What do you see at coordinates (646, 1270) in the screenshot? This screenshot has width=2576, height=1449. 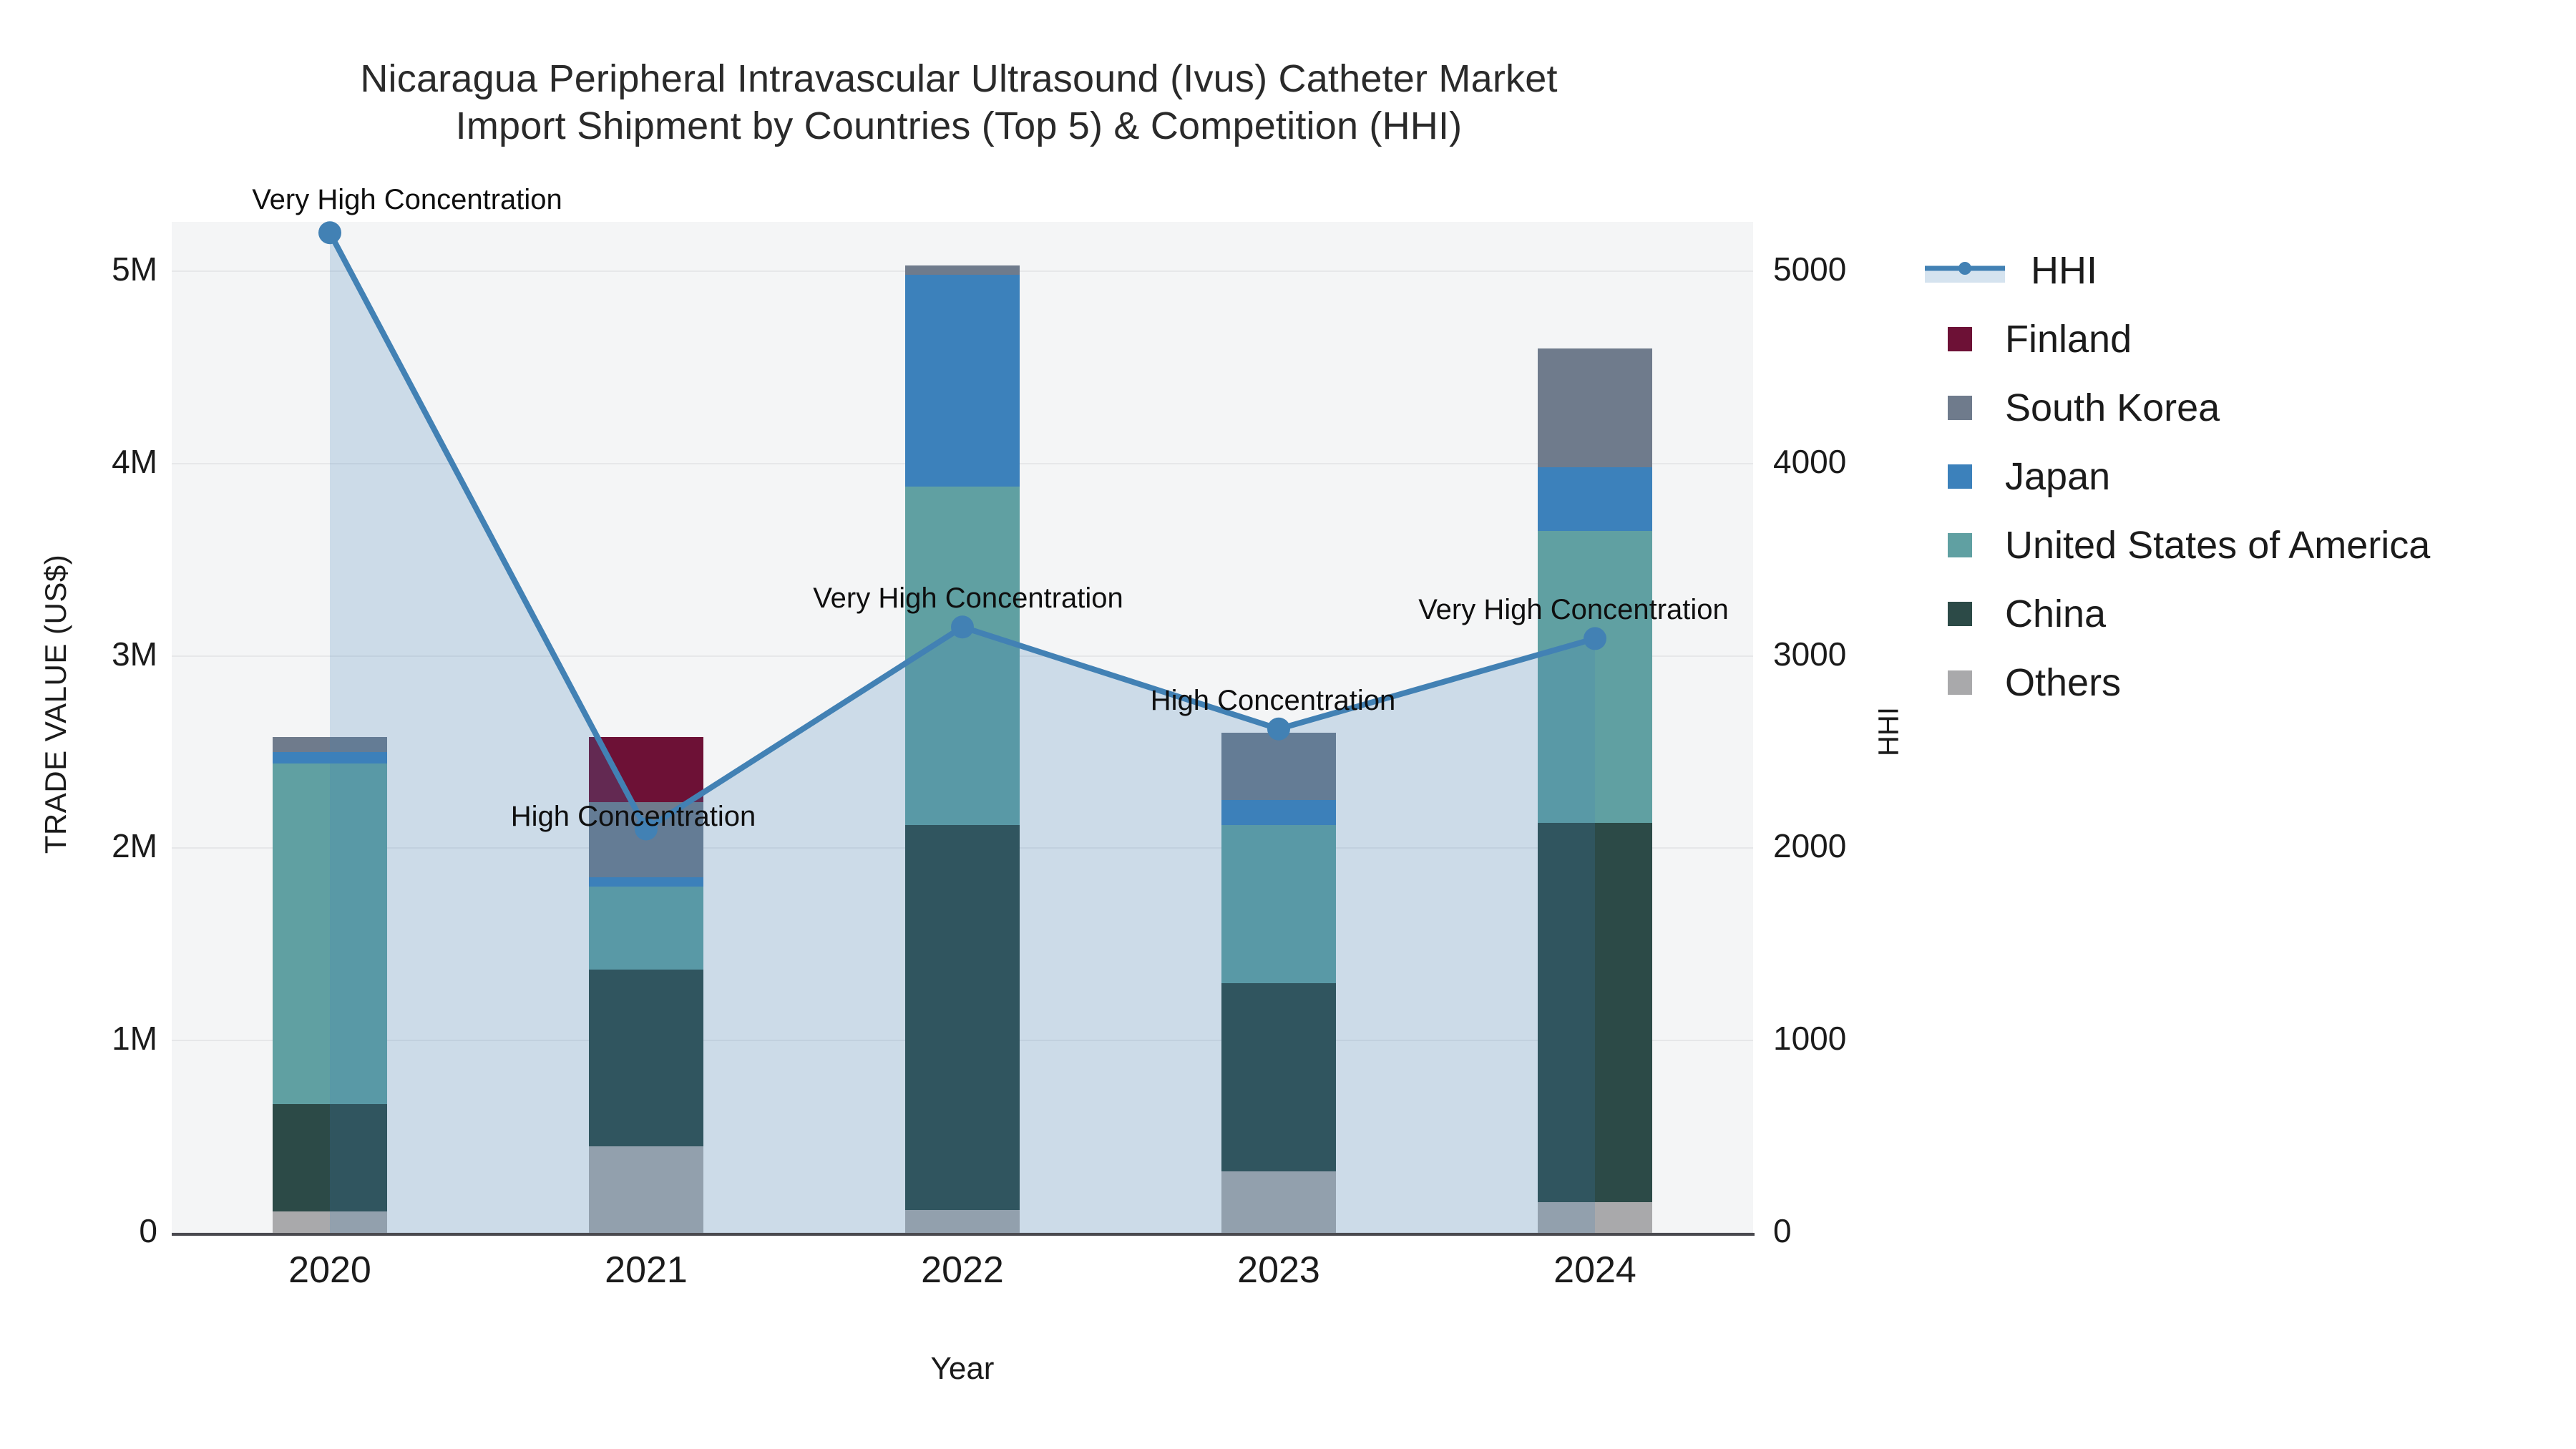 I see `x-tick-2021: 2021` at bounding box center [646, 1270].